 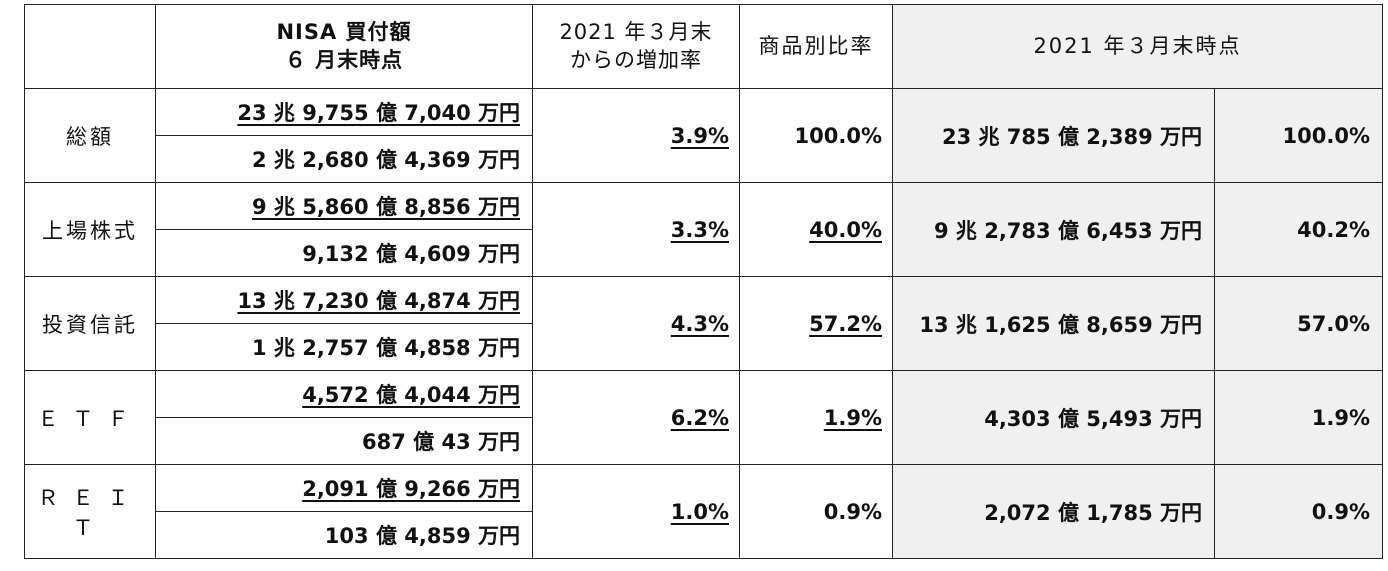 I want to click on increase-rate-value: 6.2%, so click(x=699, y=417).